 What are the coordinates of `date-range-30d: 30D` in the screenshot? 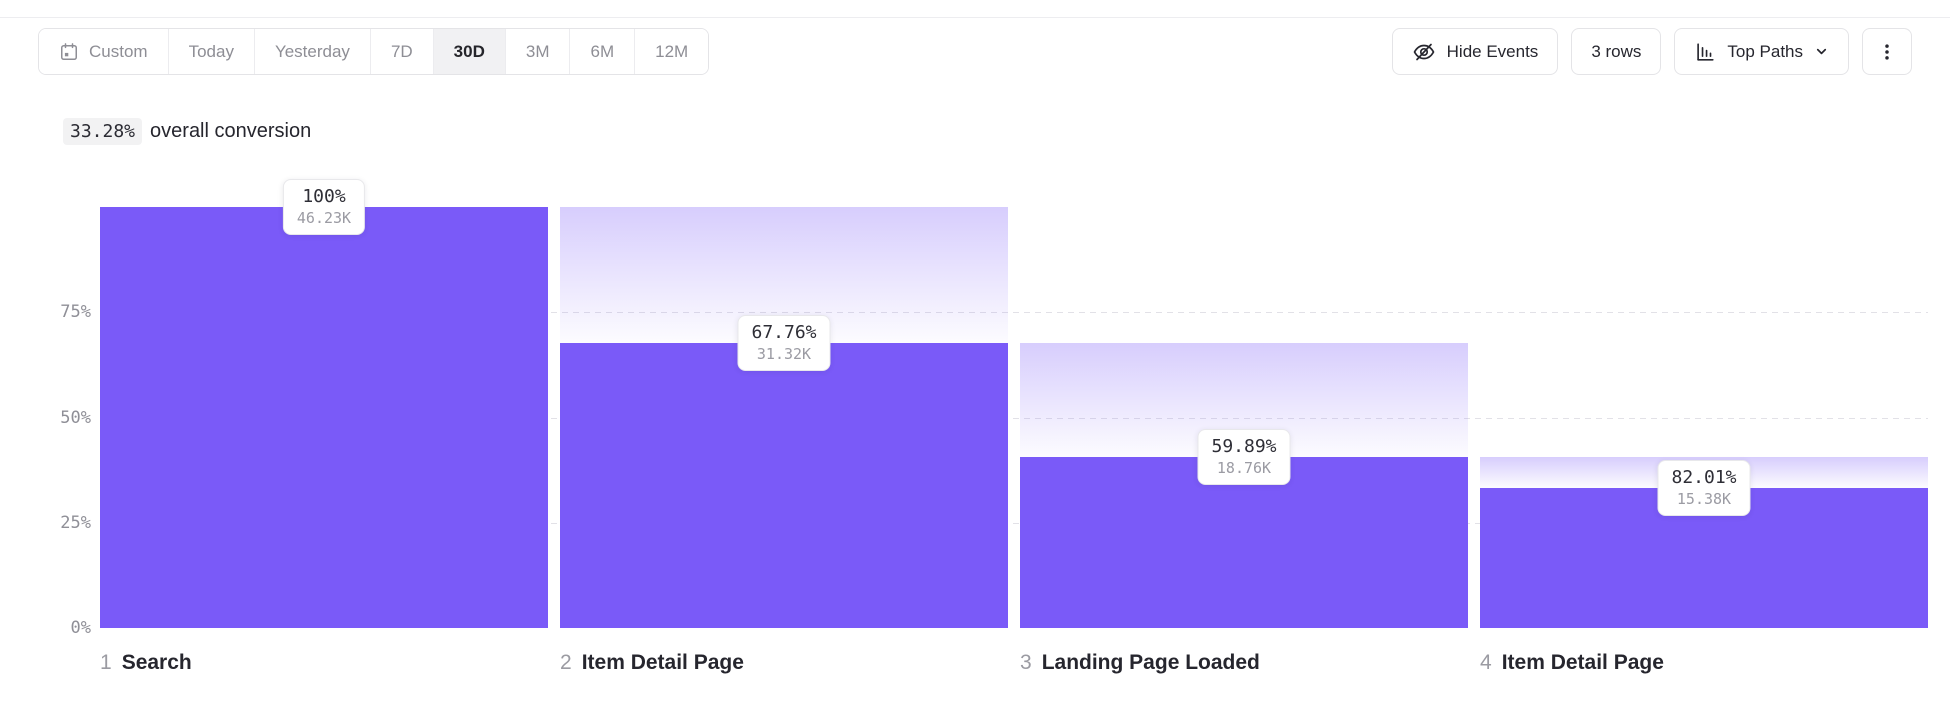 It's located at (469, 51).